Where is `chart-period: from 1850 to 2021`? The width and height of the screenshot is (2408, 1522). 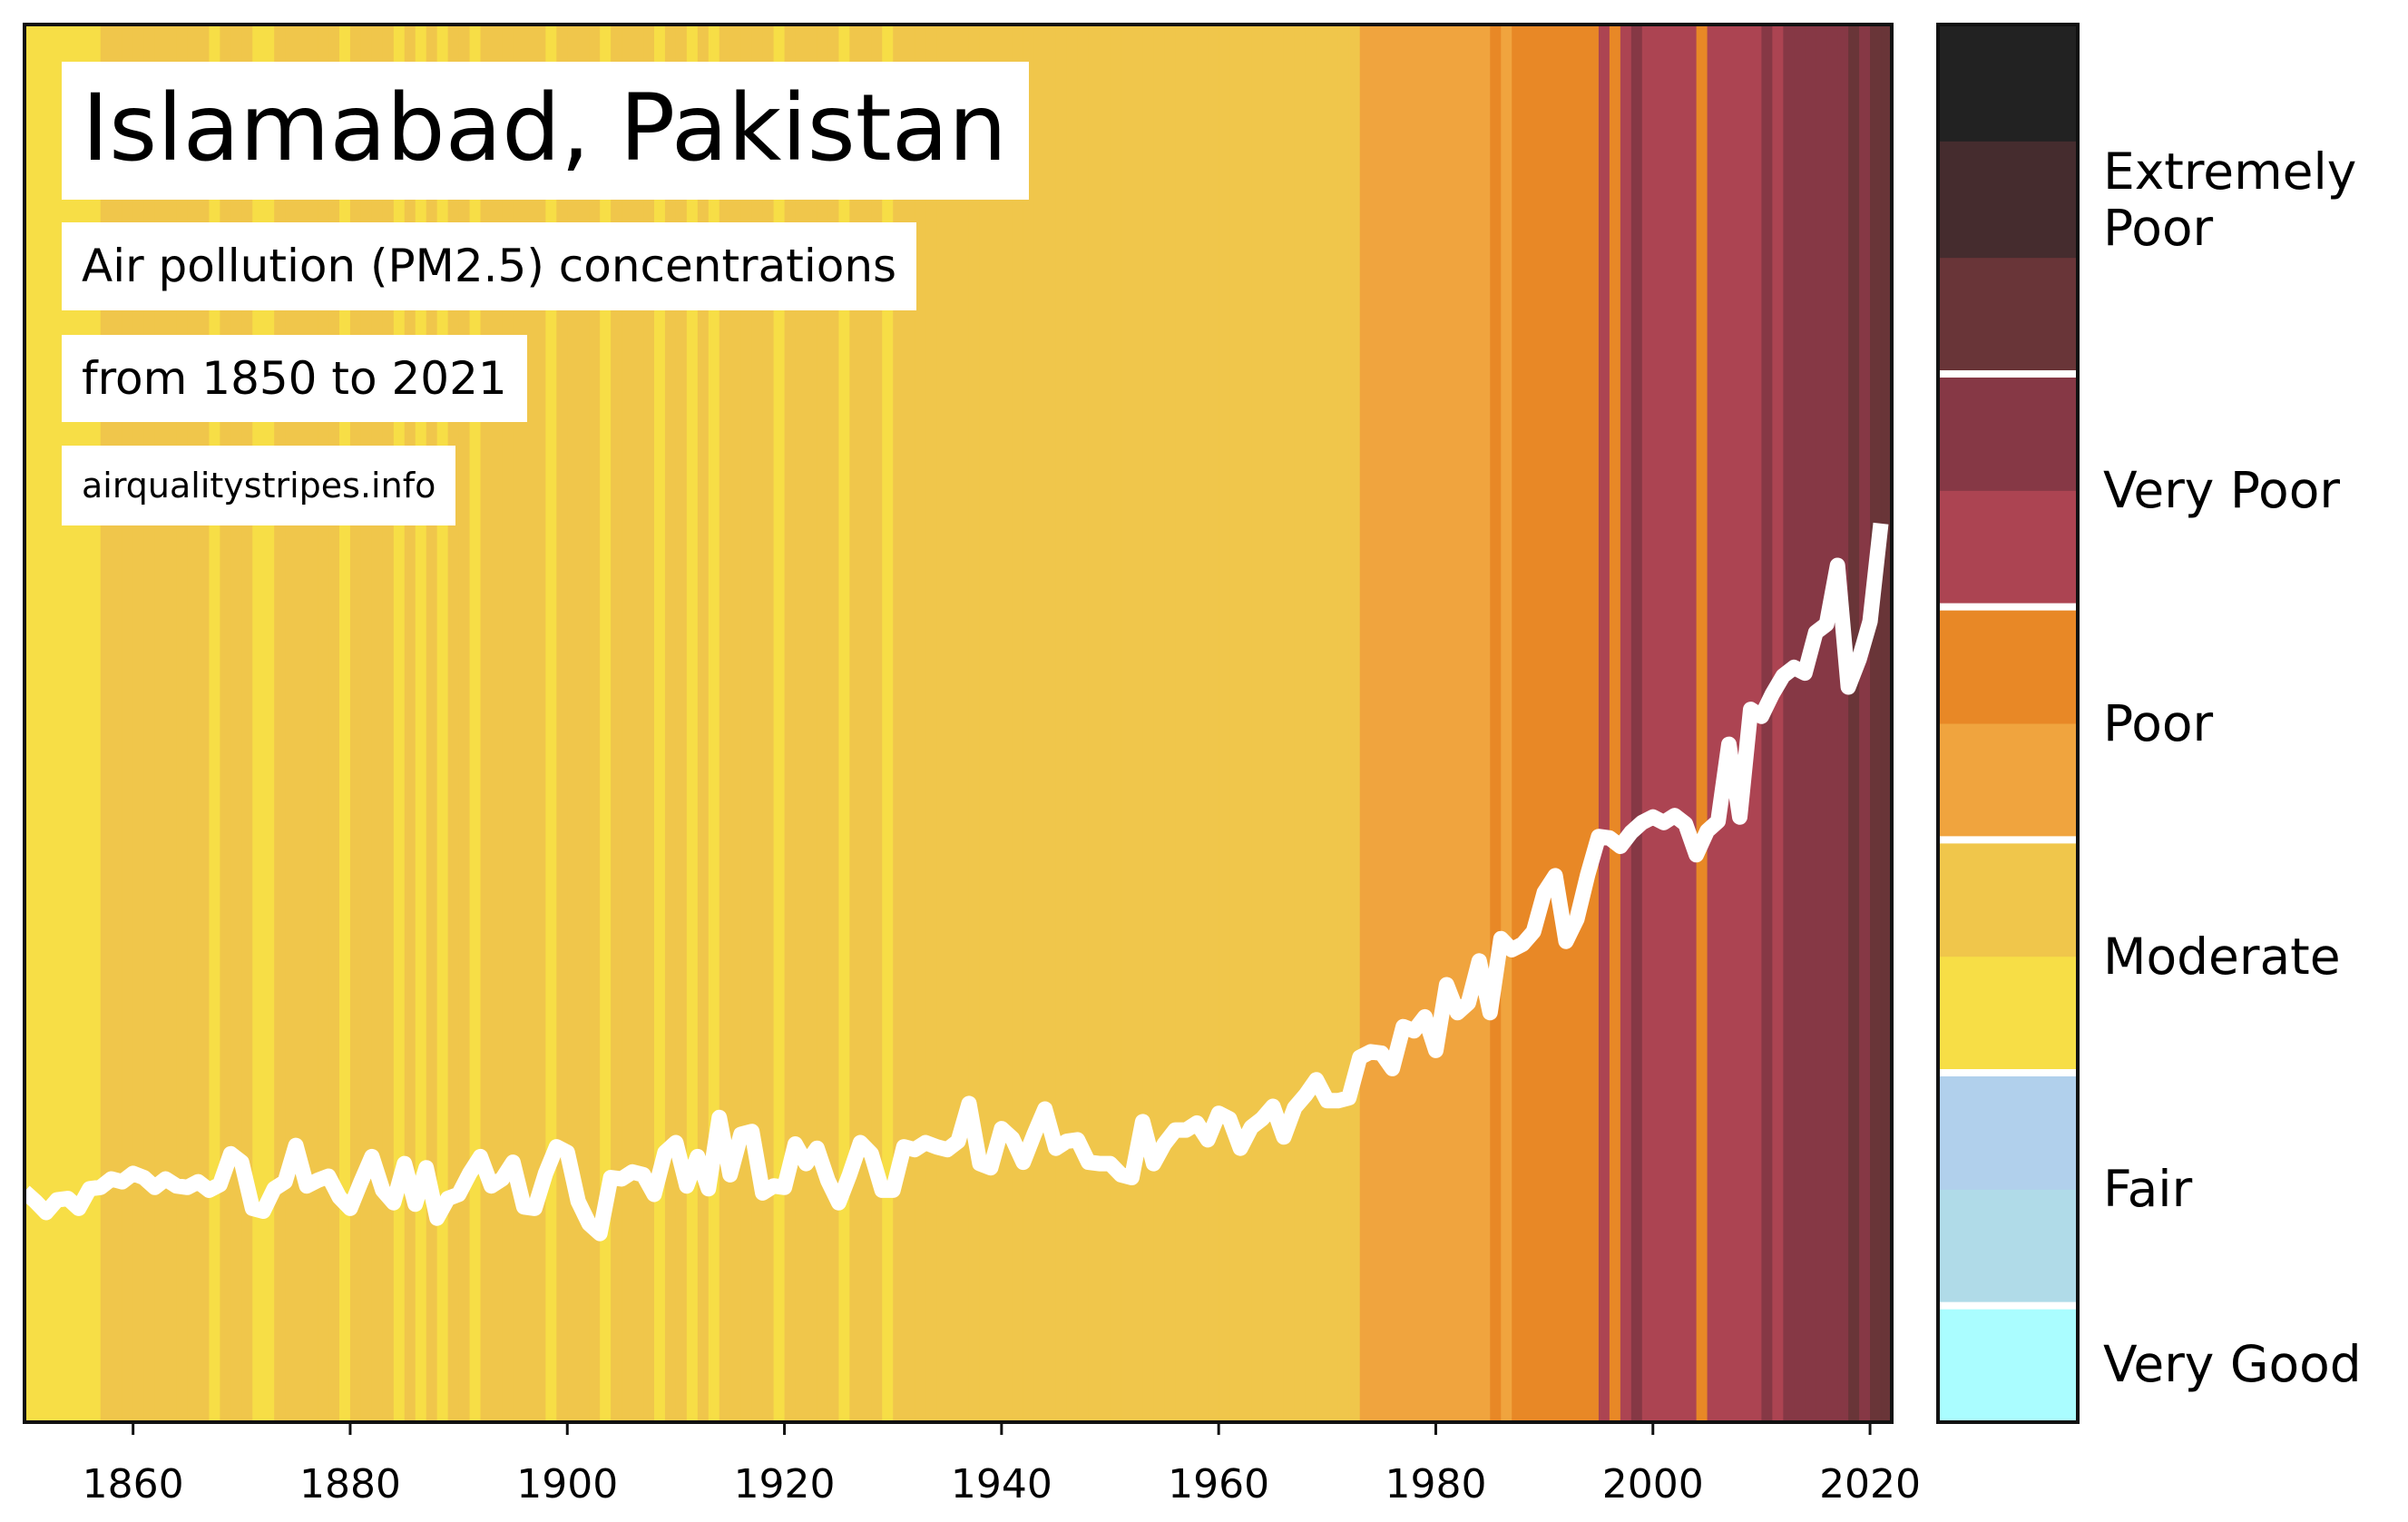 chart-period: from 1850 to 2021 is located at coordinates (294, 378).